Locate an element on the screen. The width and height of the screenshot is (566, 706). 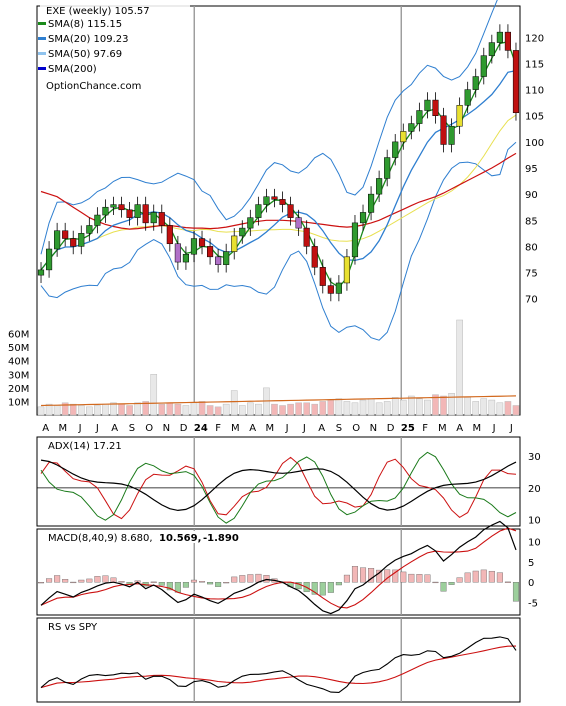
price-tick-label: 95 is located at coordinates (531, 169).